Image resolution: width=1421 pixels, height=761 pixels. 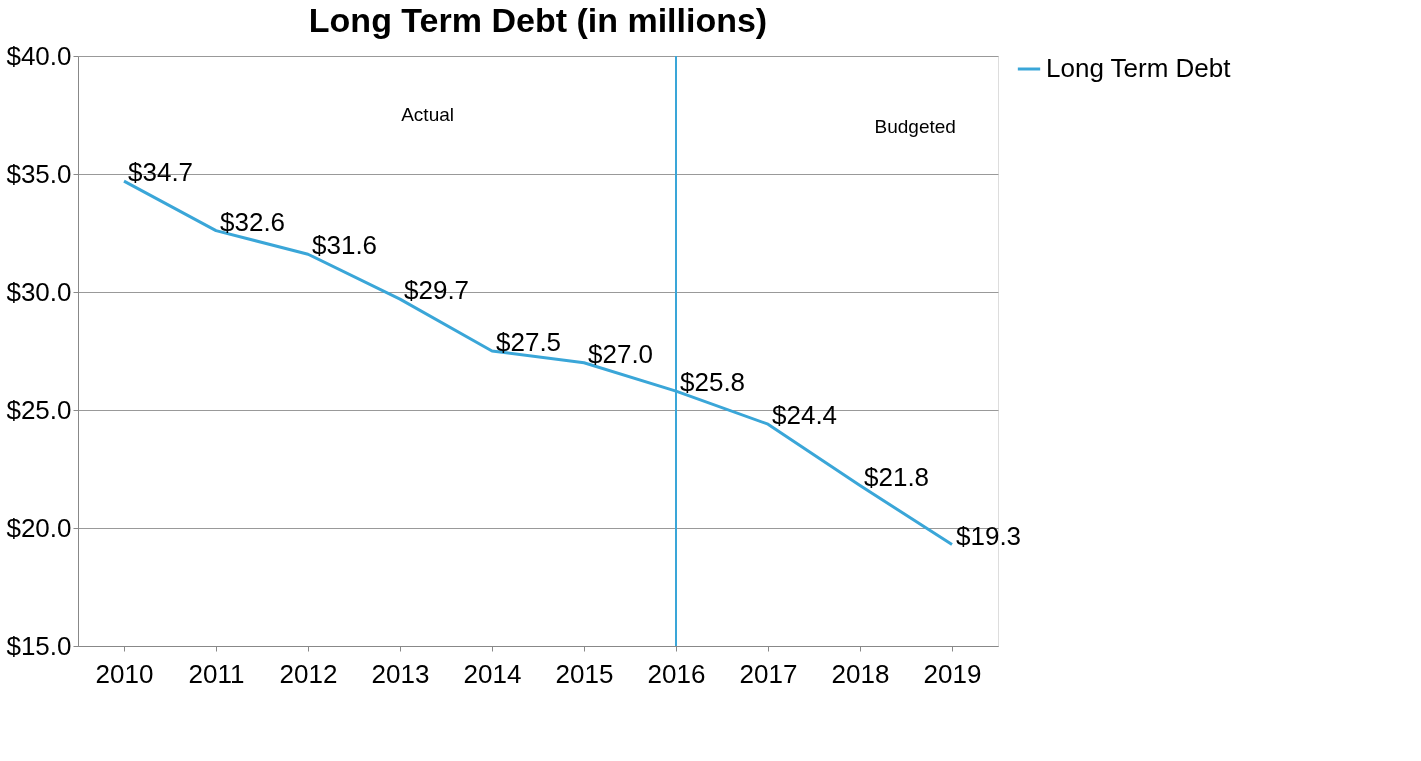 What do you see at coordinates (897, 476) in the screenshot?
I see `data-label: $21.8` at bounding box center [897, 476].